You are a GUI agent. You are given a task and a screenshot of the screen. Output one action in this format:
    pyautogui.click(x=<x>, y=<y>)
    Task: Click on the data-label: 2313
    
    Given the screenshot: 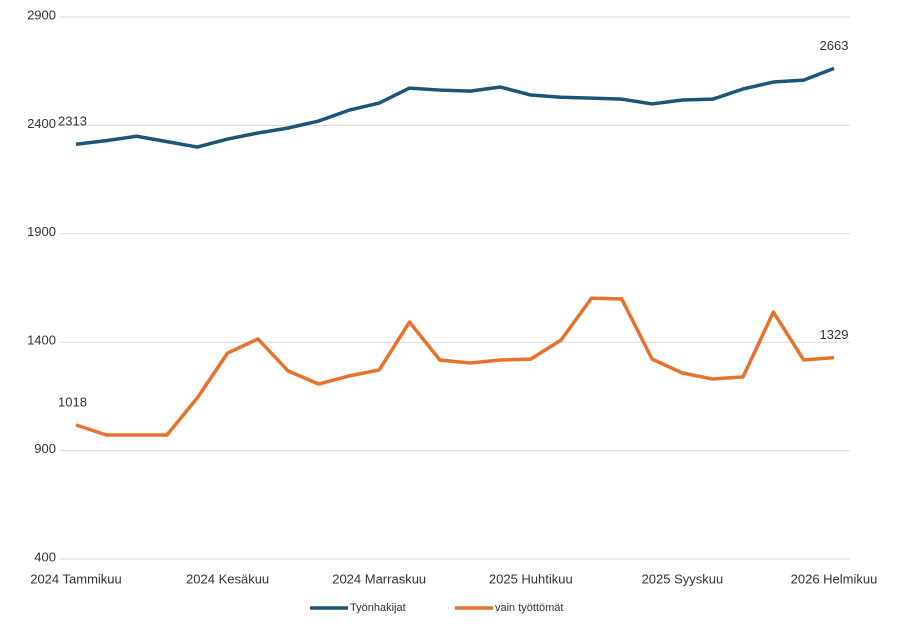 What is the action you would take?
    pyautogui.click(x=72, y=121)
    